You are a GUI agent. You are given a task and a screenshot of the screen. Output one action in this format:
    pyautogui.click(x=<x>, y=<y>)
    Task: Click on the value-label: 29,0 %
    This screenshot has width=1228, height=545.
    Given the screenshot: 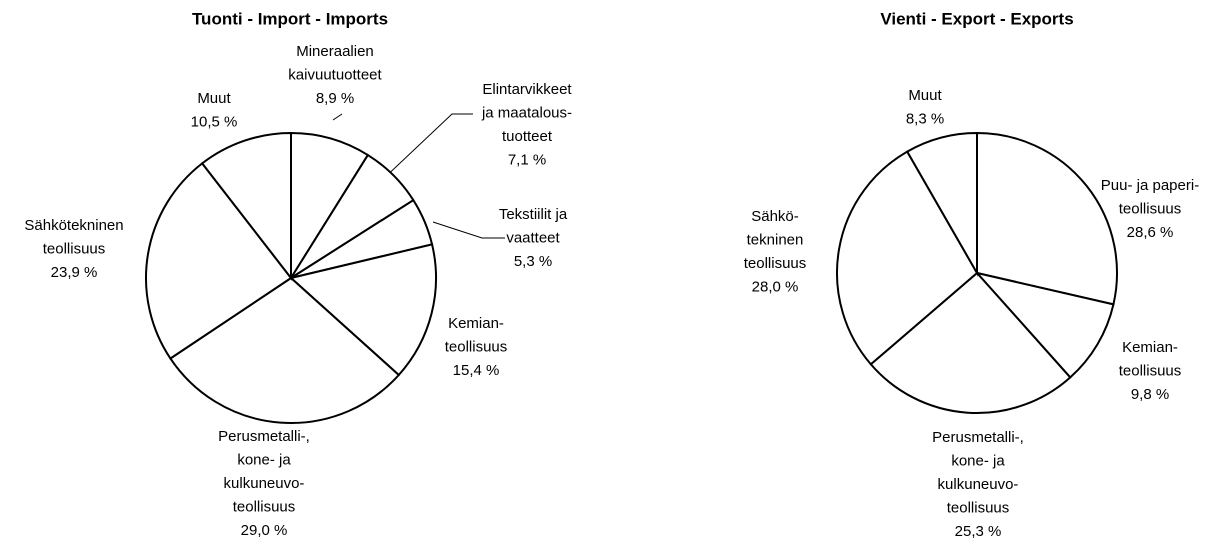 What is the action you would take?
    pyautogui.click(x=264, y=530)
    